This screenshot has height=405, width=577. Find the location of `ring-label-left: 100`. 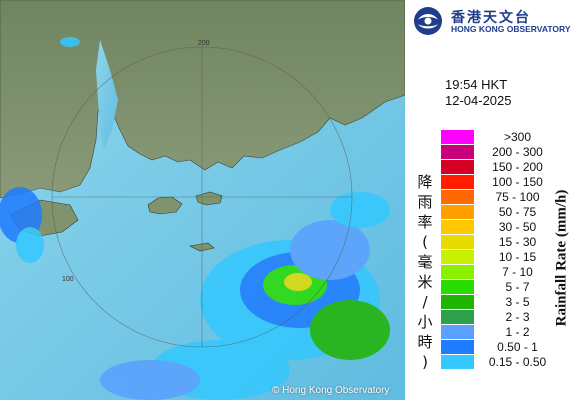

ring-label-left: 100 is located at coordinates (68, 279).